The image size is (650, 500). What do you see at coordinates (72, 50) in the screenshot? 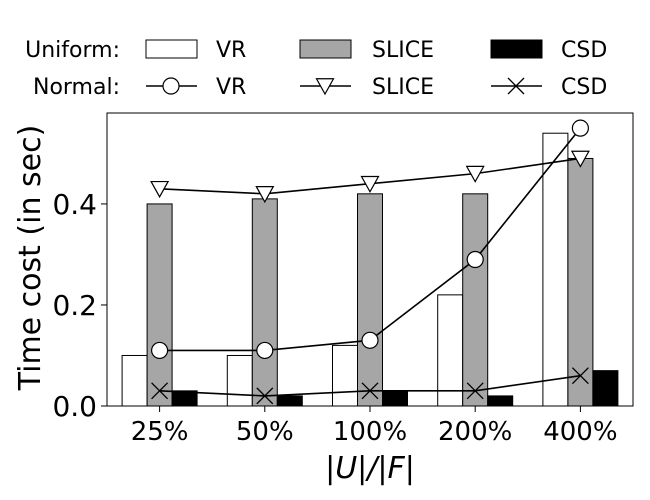
I see `legend-group-label-0: Uniform:` at bounding box center [72, 50].